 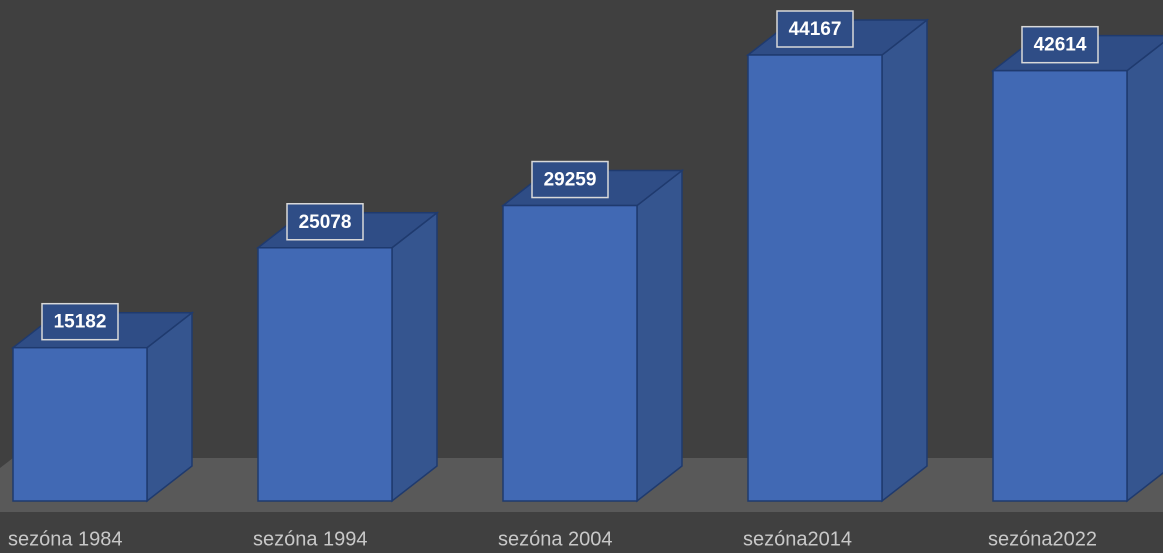 What do you see at coordinates (310, 539) in the screenshot?
I see `x-tick-label: sezóna 1994` at bounding box center [310, 539].